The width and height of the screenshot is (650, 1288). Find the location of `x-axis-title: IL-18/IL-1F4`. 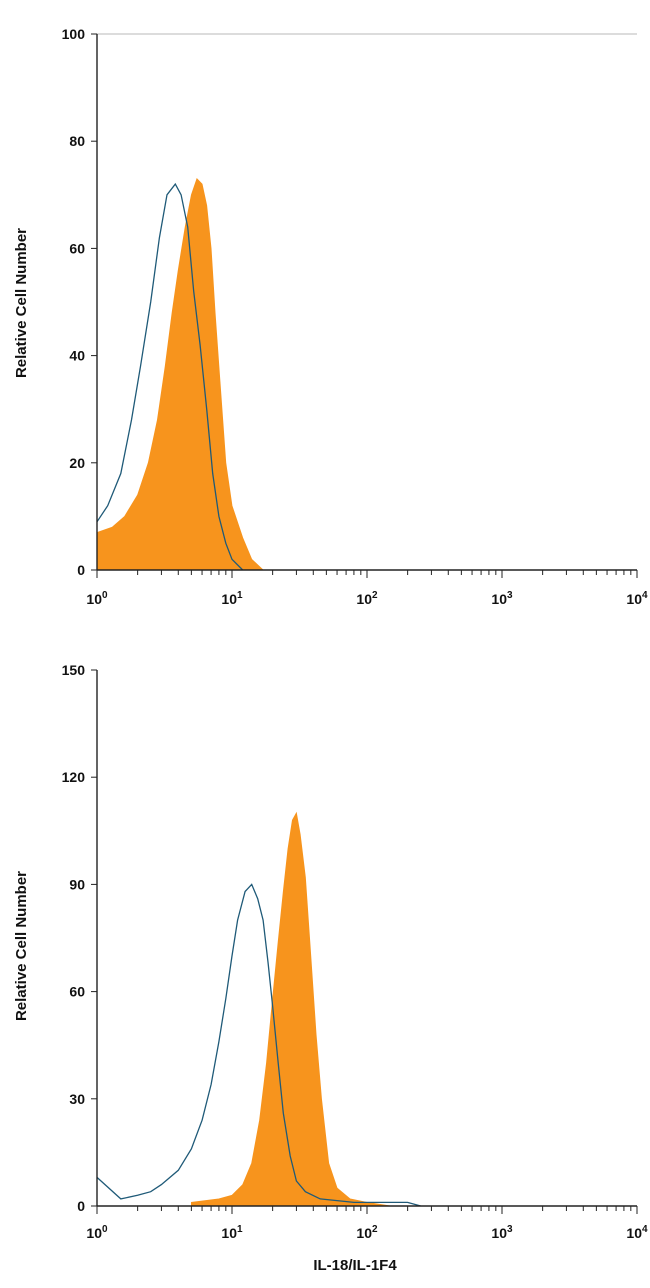

x-axis-title: IL-18/IL-1F4 is located at coordinates (355, 1265).